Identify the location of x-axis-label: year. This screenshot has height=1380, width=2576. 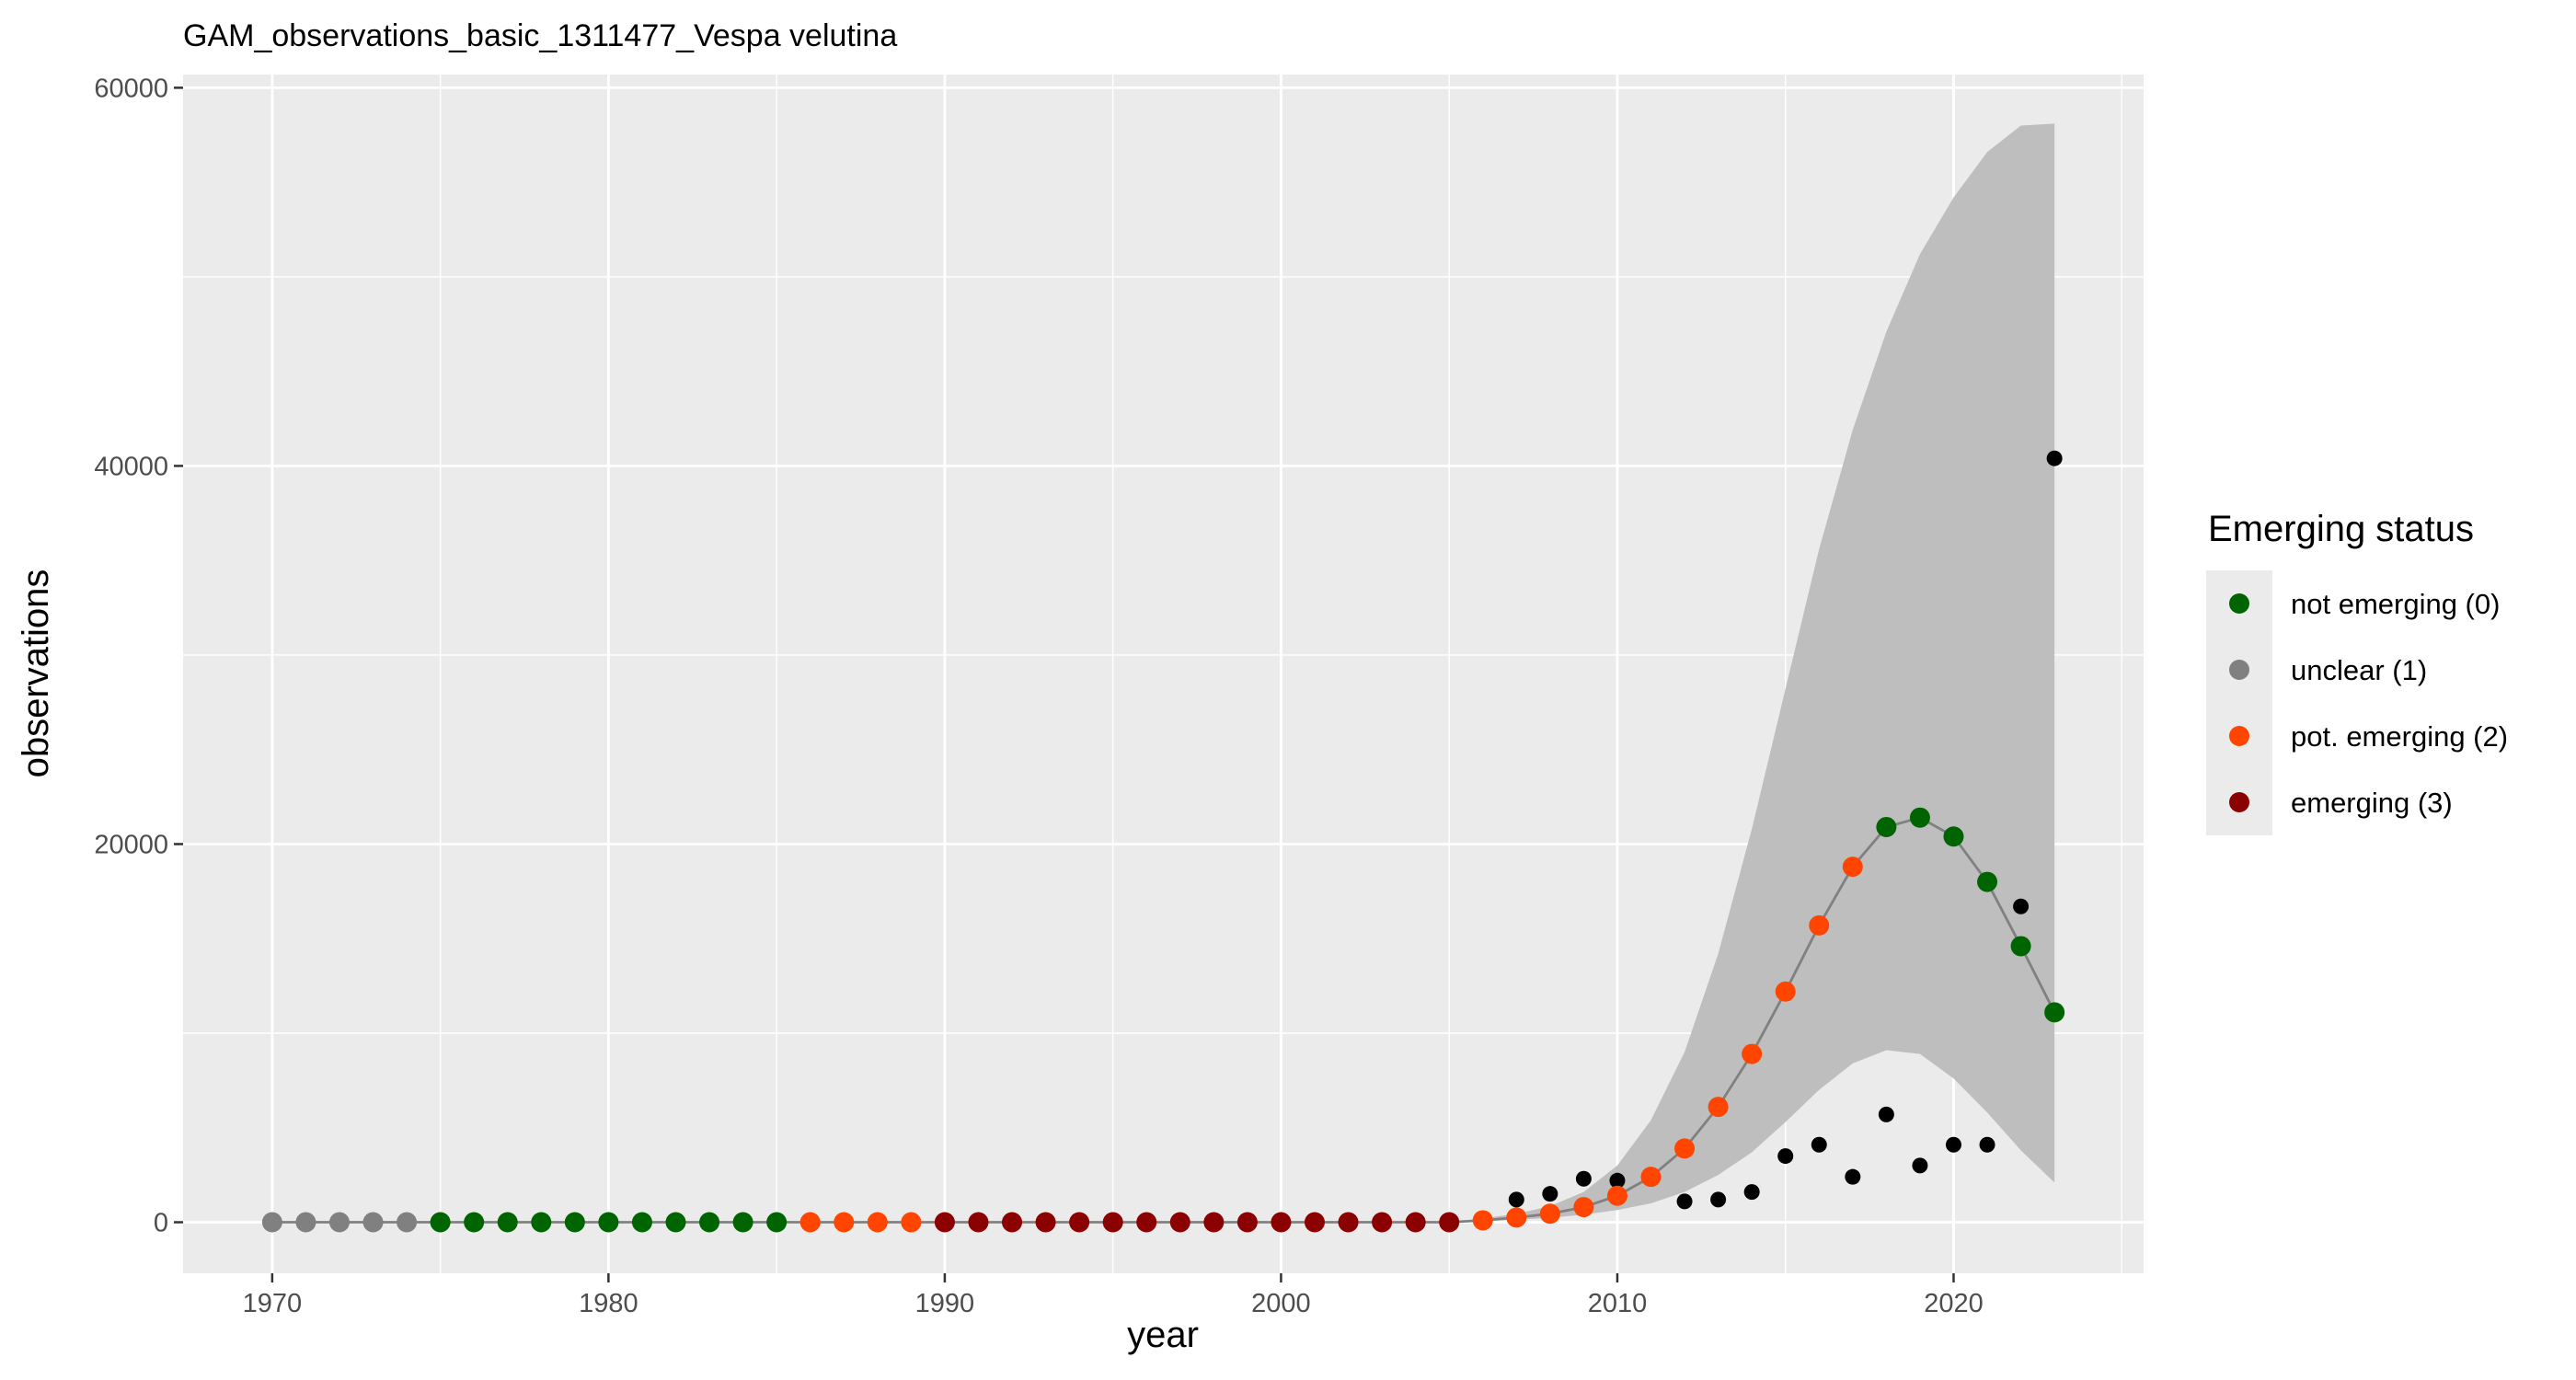
(1163, 1335).